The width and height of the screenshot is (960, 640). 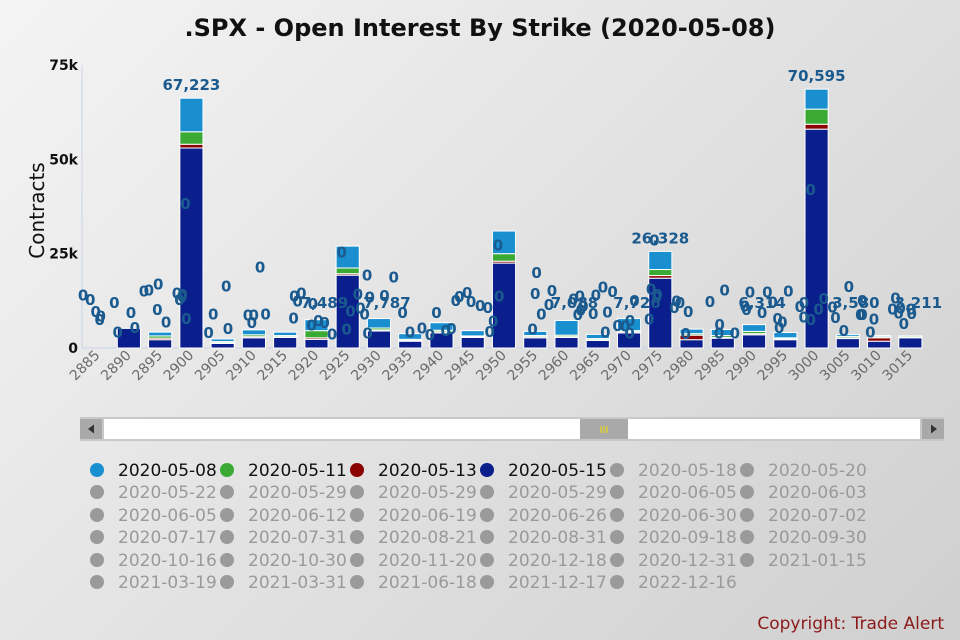 I want to click on legend-label: 2020-05-29, so click(x=297, y=493).